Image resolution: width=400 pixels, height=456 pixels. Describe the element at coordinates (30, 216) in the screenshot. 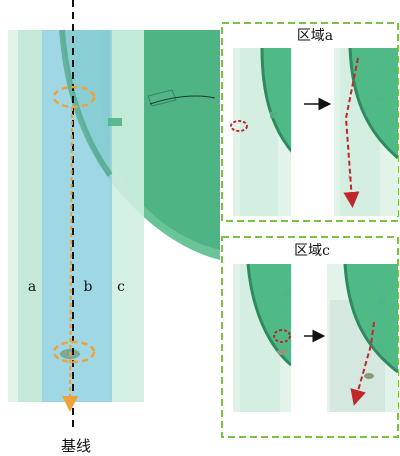

I see `strip-a` at that location.